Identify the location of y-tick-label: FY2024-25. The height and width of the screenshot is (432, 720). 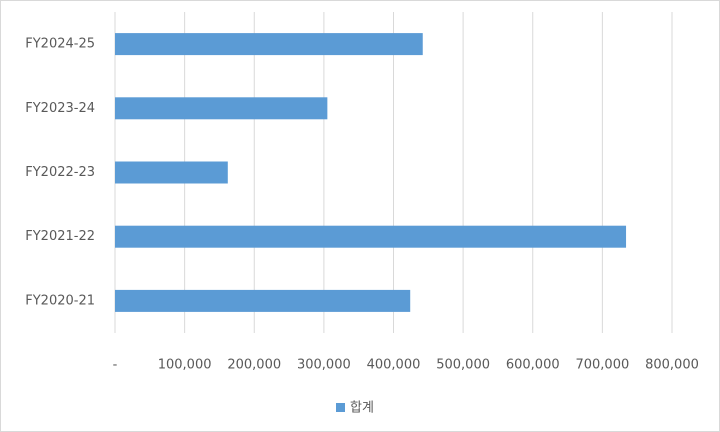
(60, 44).